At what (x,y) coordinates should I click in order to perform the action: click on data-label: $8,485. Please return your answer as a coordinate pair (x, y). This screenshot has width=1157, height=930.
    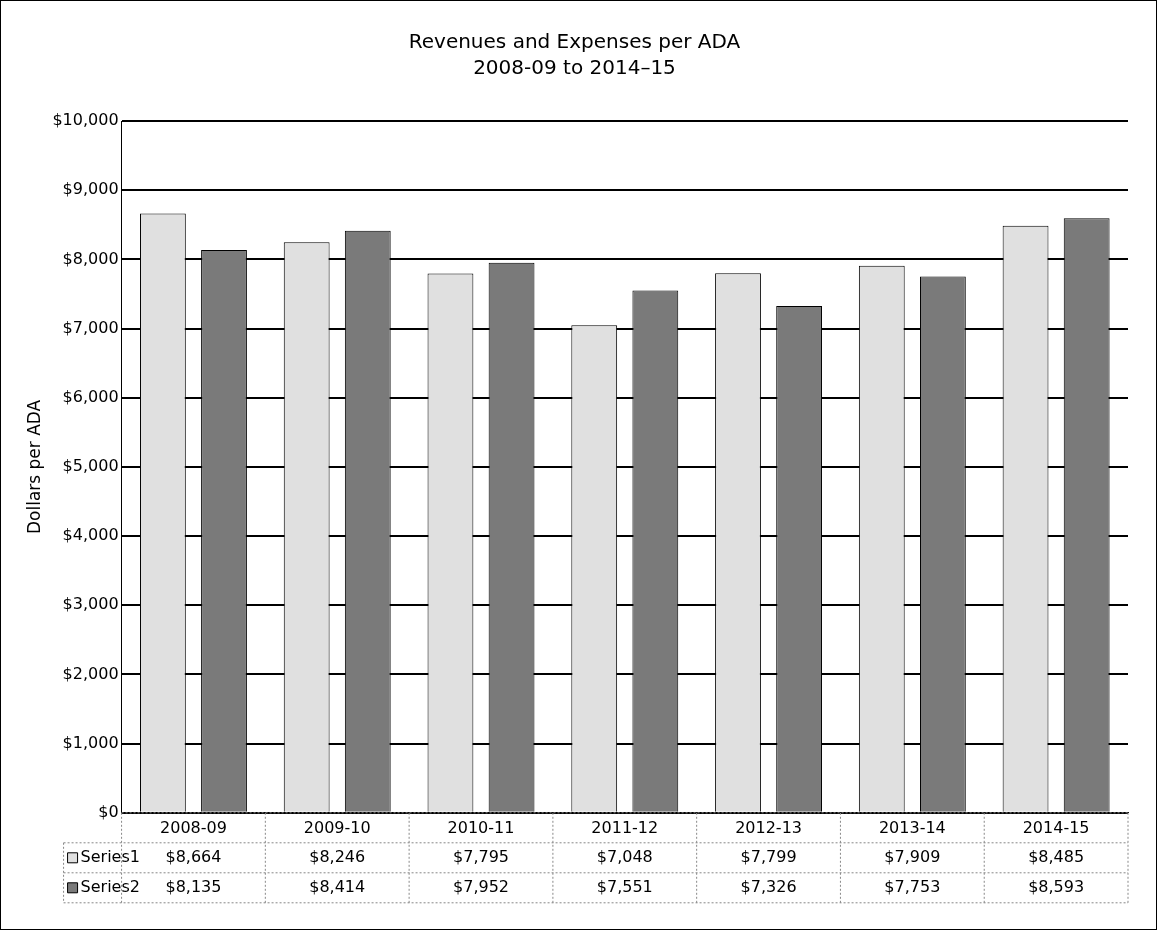
    Looking at the image, I should click on (1056, 856).